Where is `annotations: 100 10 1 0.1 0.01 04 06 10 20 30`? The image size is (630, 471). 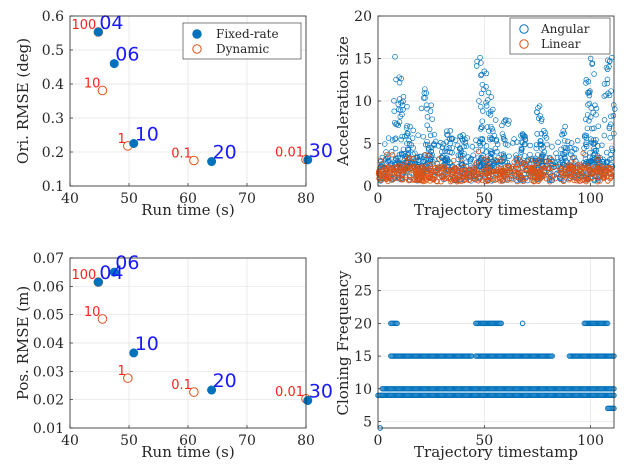
annotations: 100 10 1 0.1 0.01 04 06 10 20 30 is located at coordinates (201, 88).